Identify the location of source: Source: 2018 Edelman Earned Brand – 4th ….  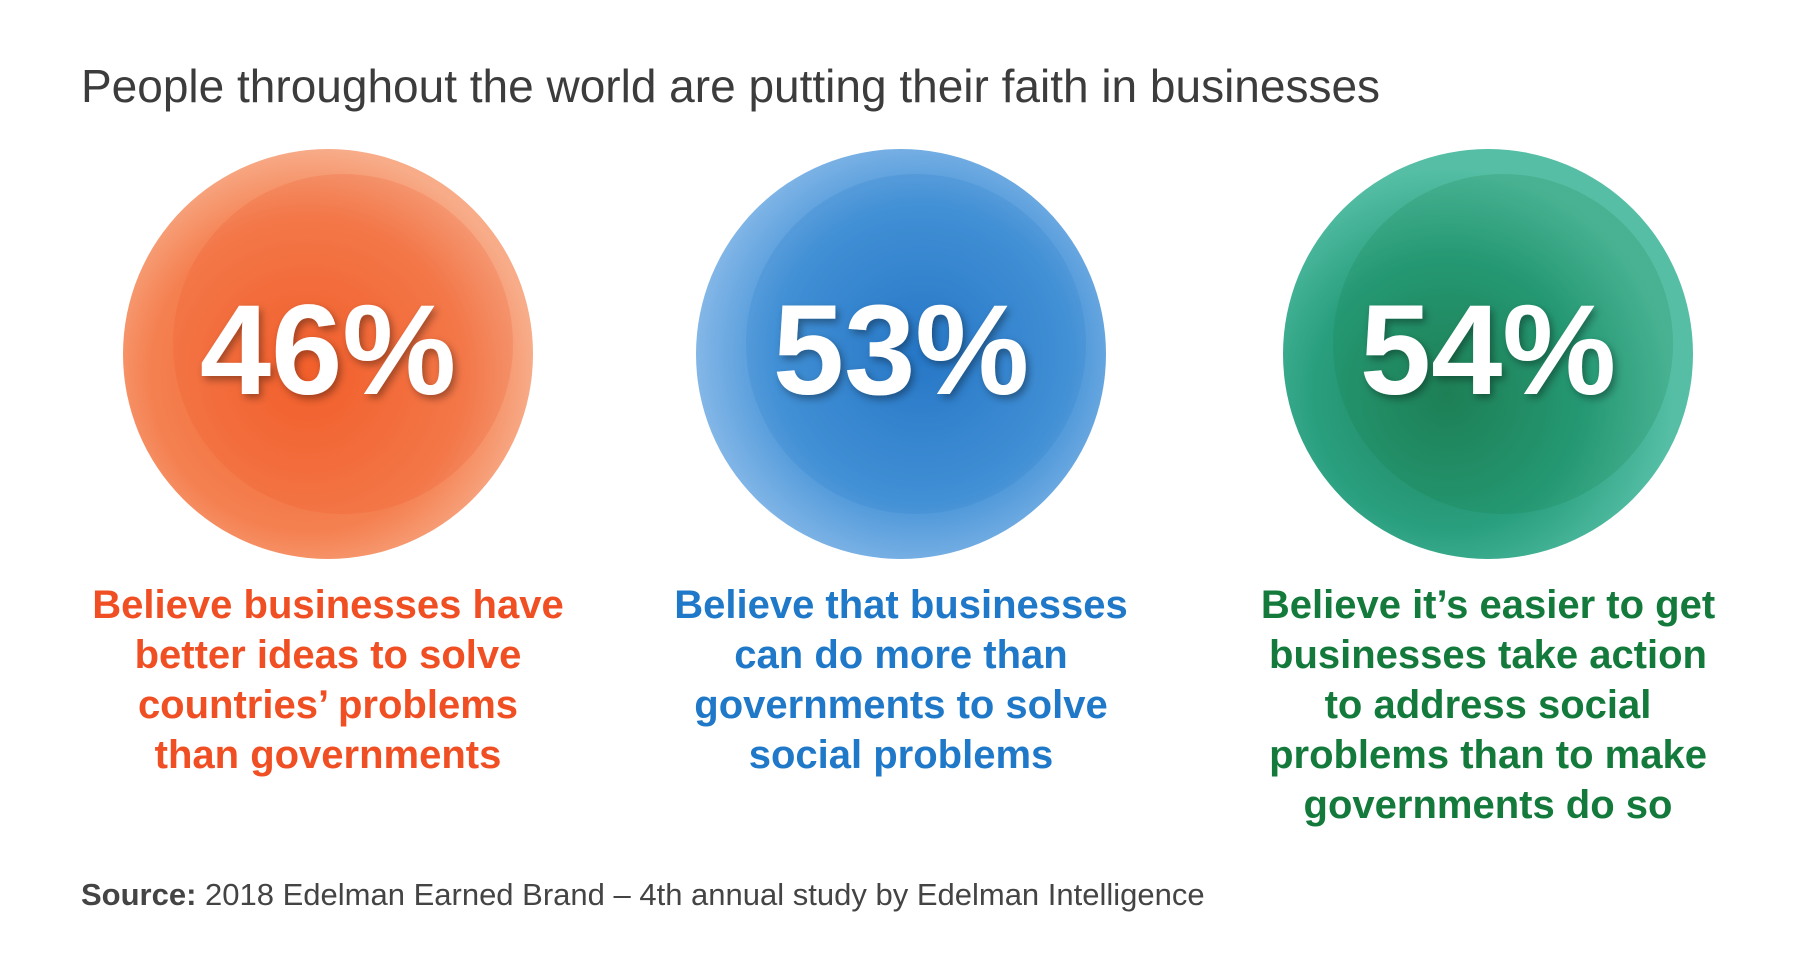
(643, 894).